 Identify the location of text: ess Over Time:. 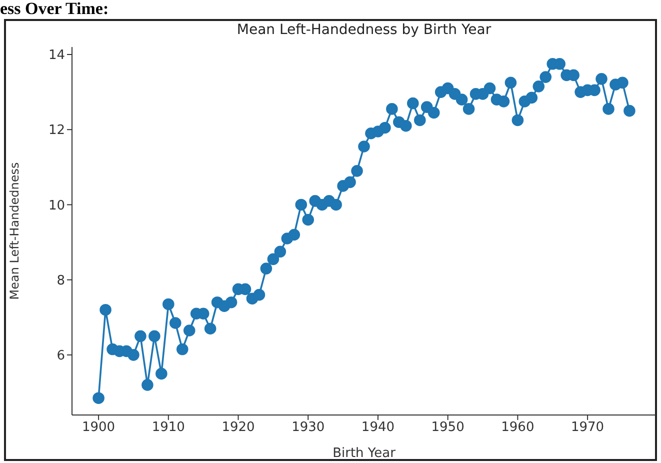
(54, 9).